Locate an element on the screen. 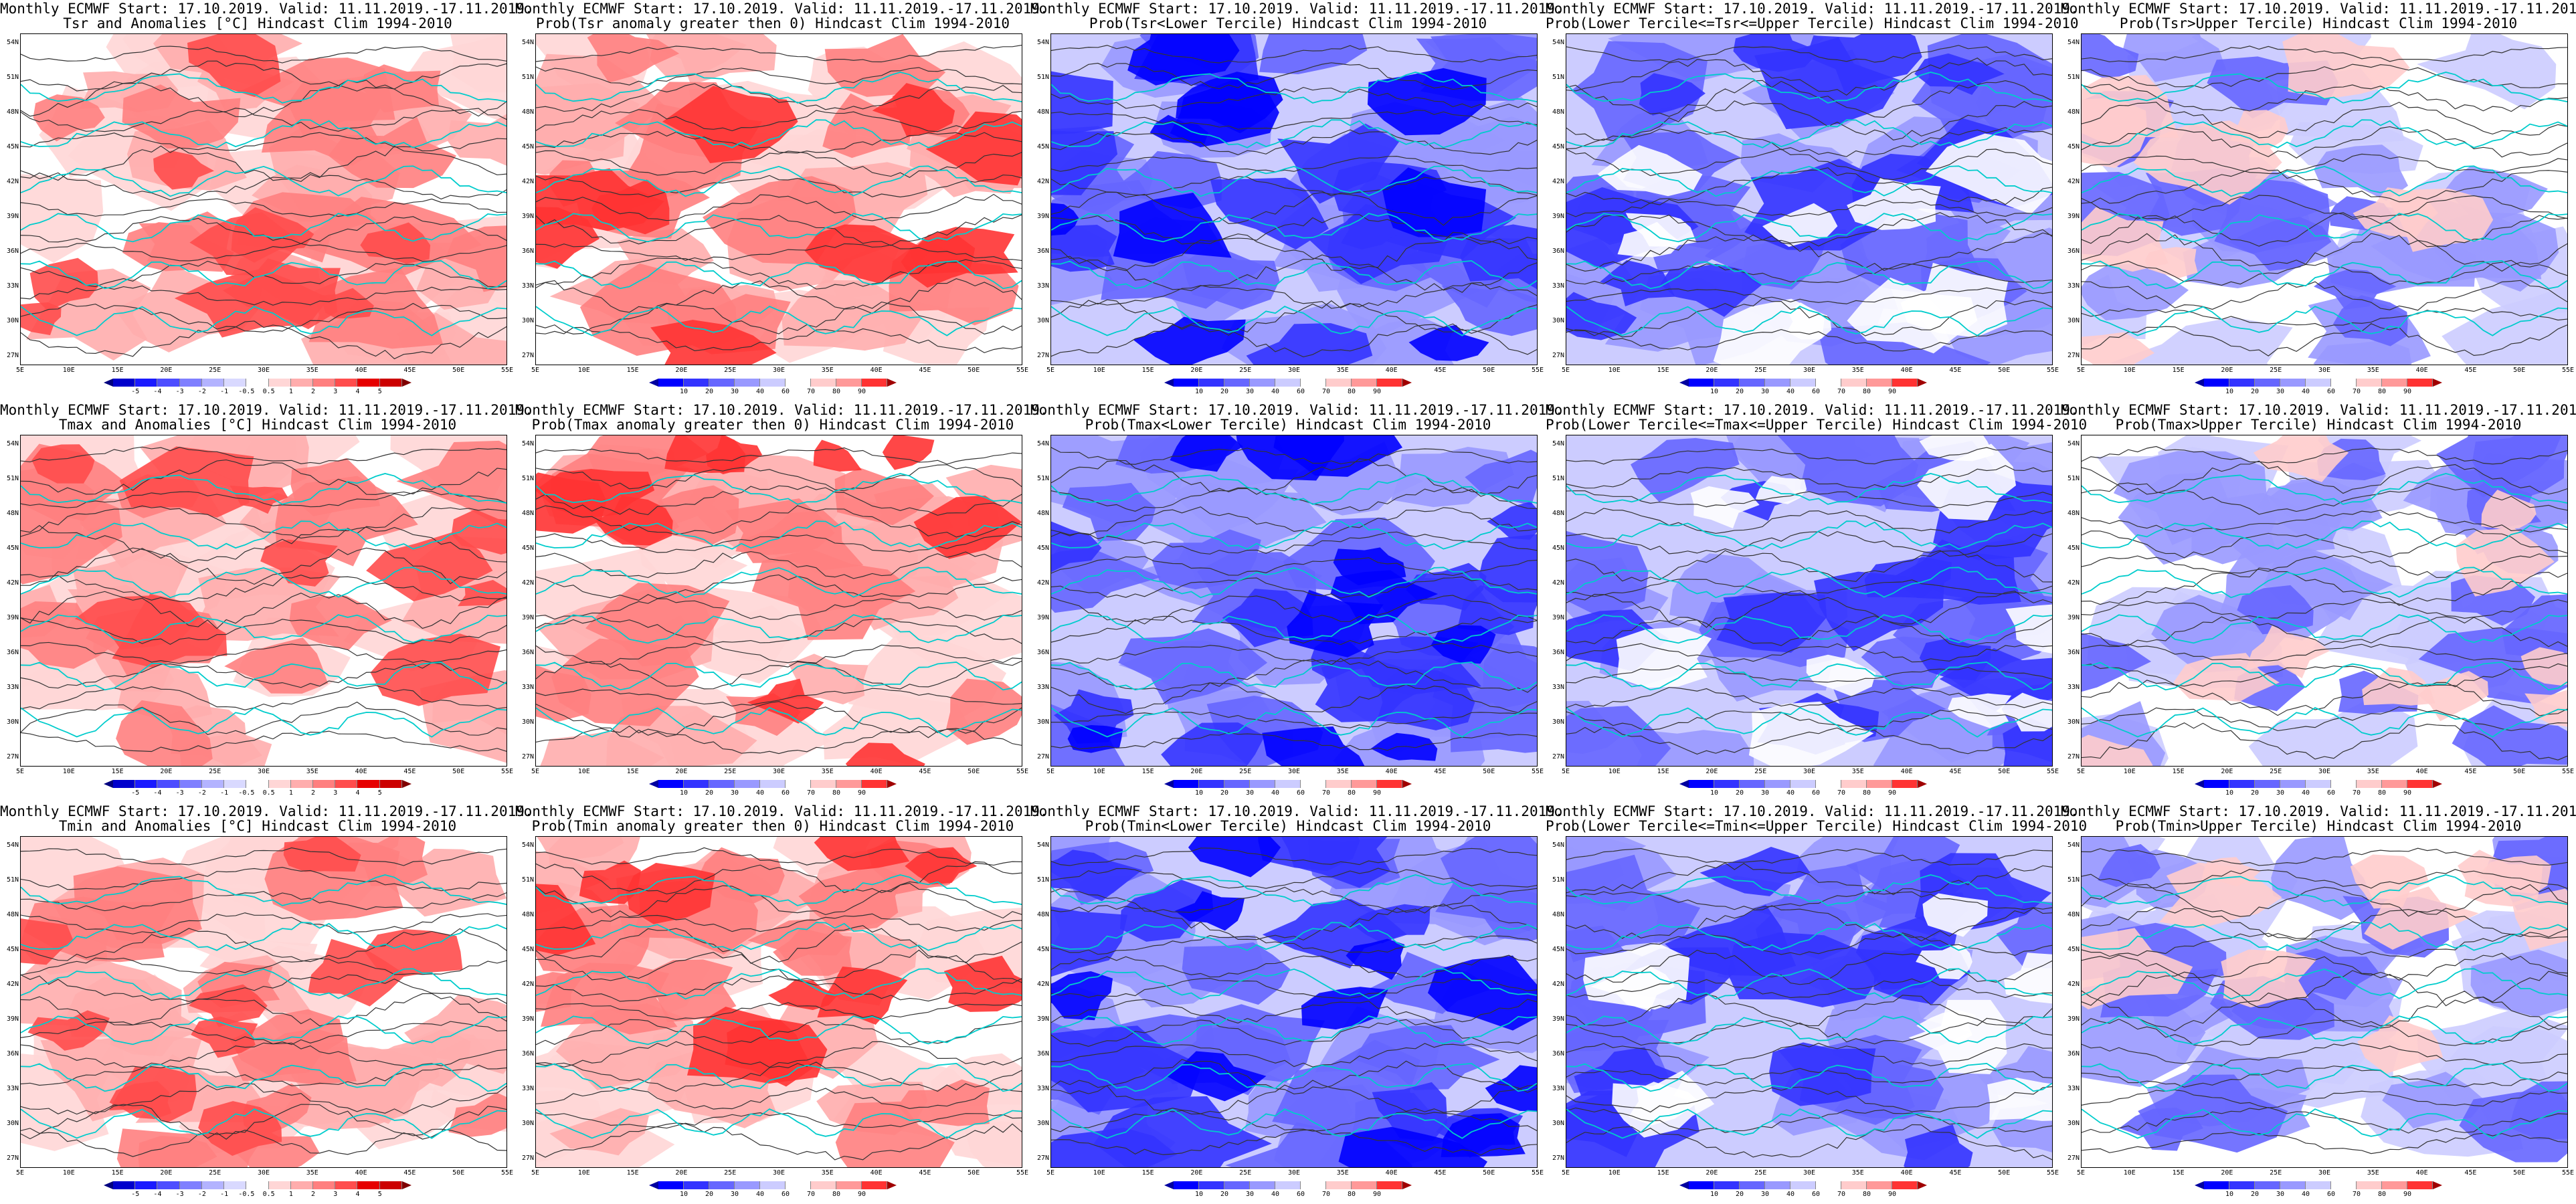  longitude-label: 20E is located at coordinates (2227, 771).